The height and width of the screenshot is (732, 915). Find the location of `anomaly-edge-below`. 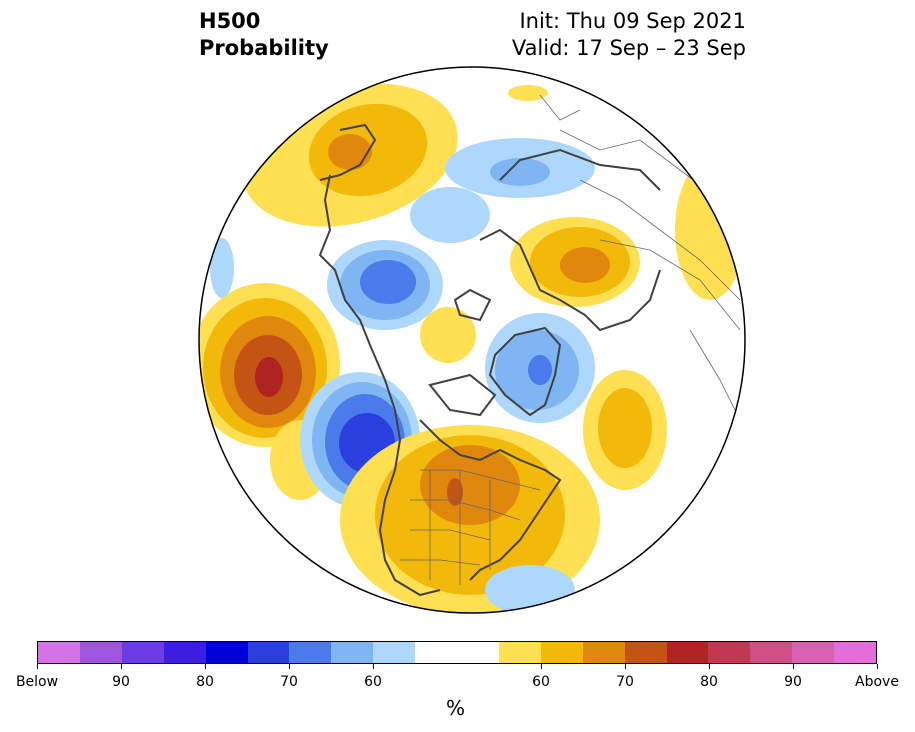

anomaly-edge-below is located at coordinates (222, 268).